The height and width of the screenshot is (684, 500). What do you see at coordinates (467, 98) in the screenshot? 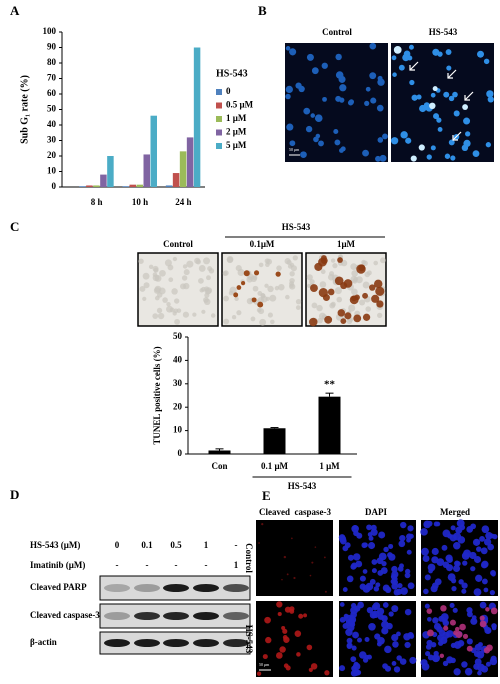
I see `arrow-head` at bounding box center [467, 98].